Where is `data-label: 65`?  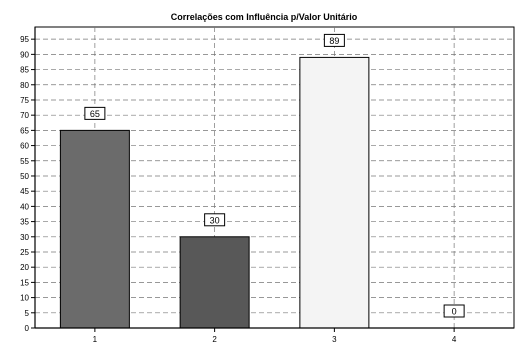
data-label: 65 is located at coordinates (95, 114).